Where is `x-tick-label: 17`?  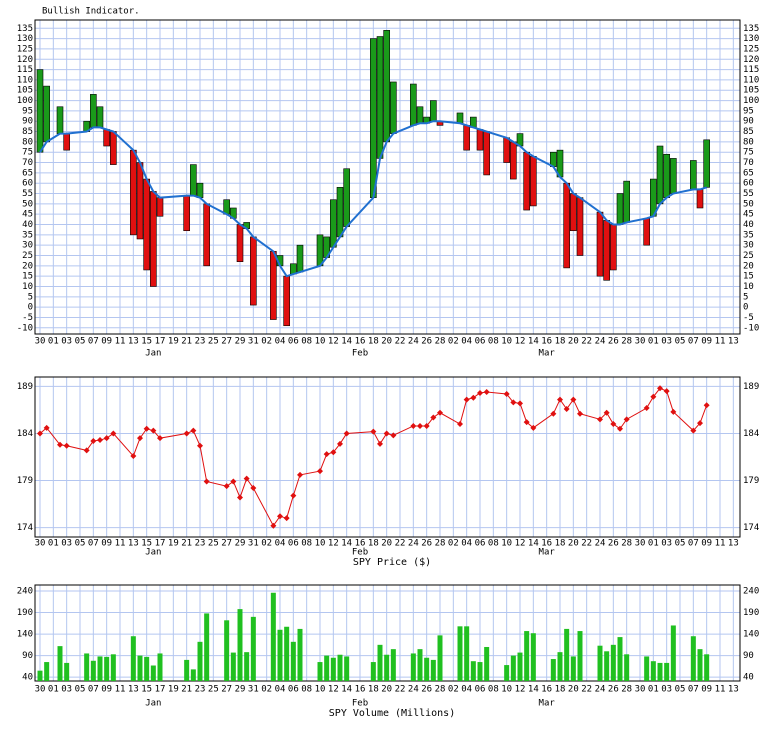
x-tick-label: 17 is located at coordinates (160, 544).